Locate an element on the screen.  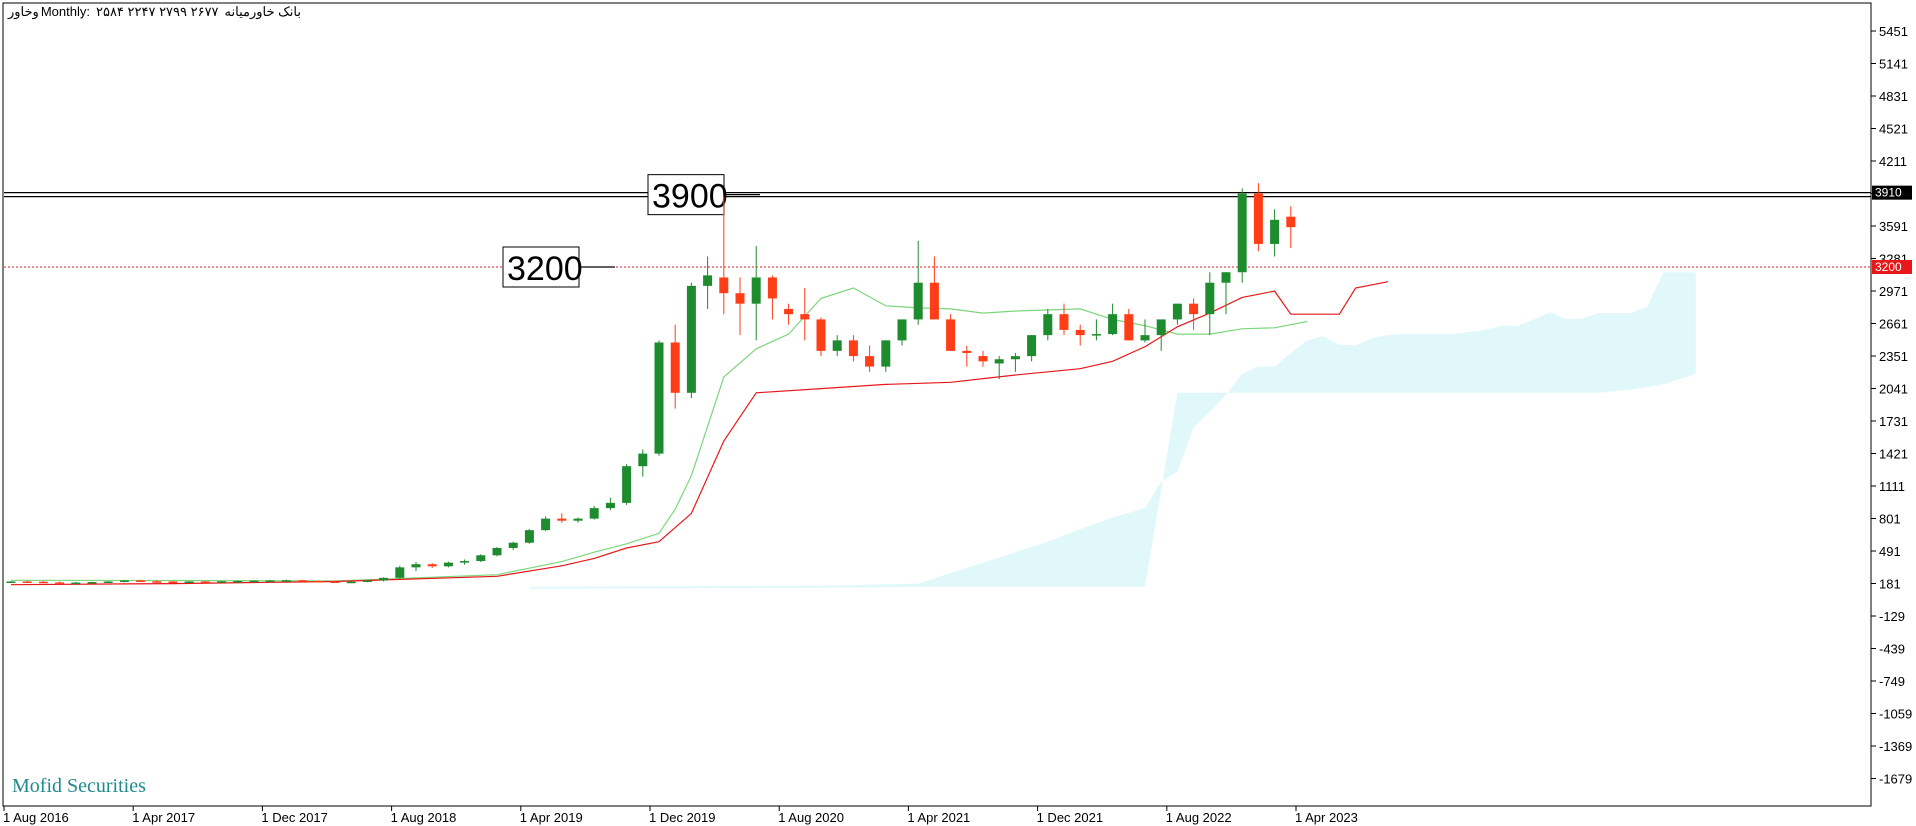
x-tick-label: 1 Aug 2016 is located at coordinates (36, 817).